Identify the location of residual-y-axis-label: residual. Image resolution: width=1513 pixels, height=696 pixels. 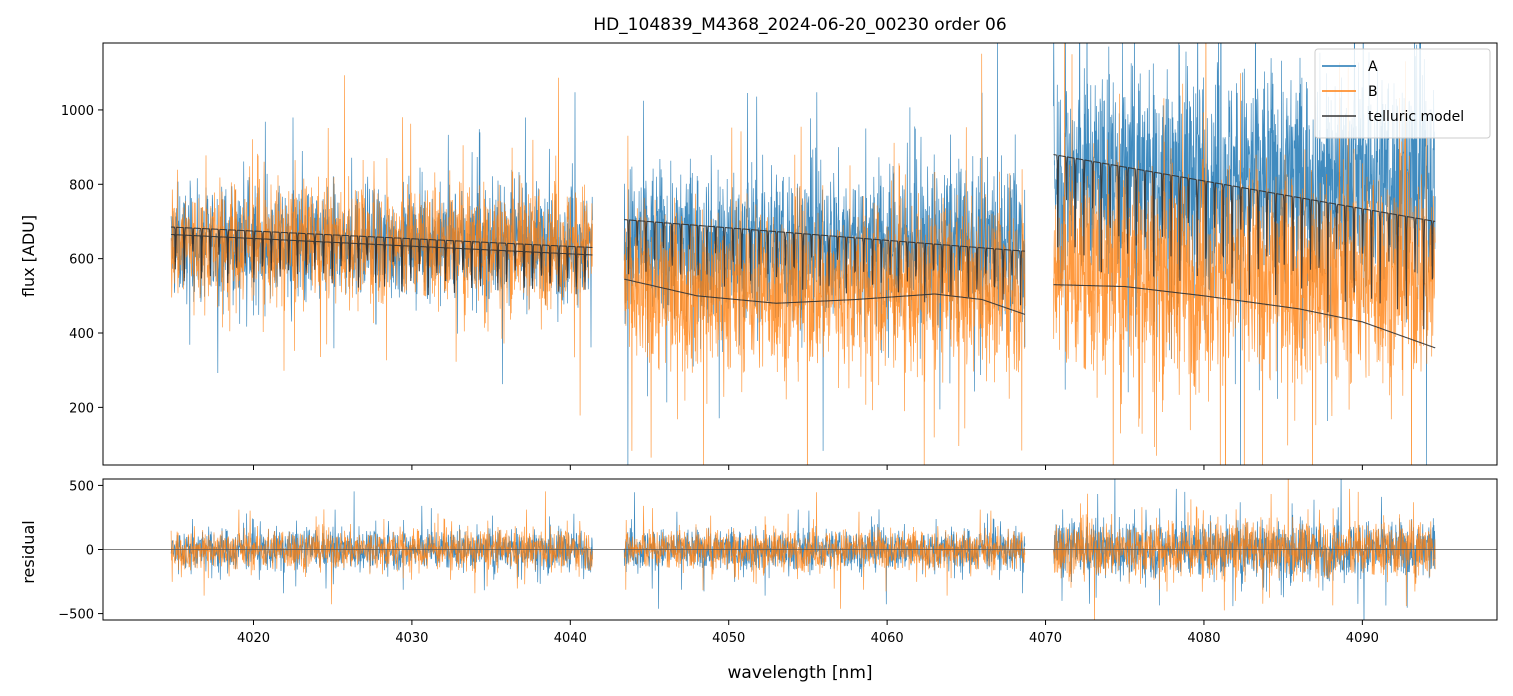
(28, 551).